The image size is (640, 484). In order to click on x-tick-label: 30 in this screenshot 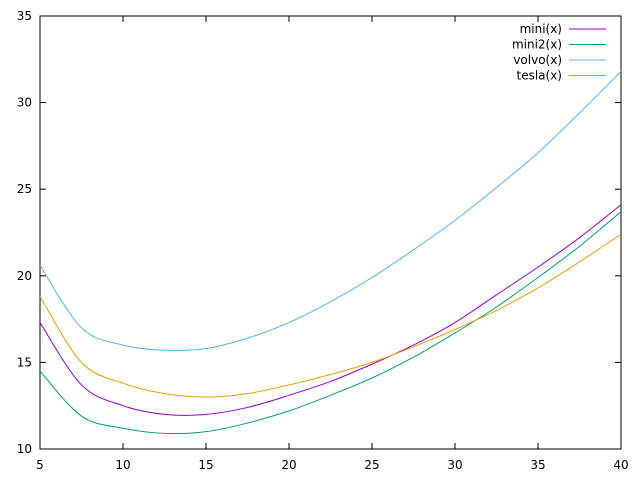, I will do `click(454, 465)`.